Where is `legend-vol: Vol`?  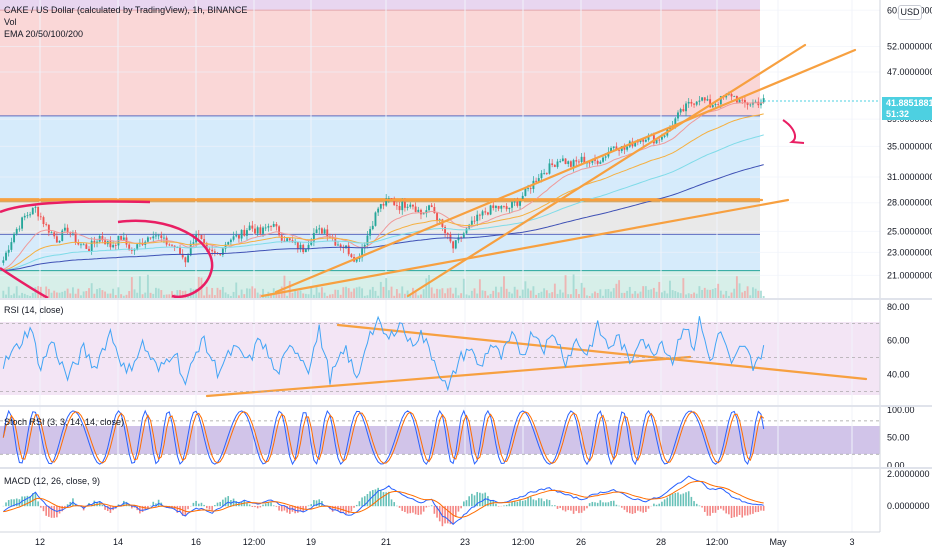
legend-vol: Vol is located at coordinates (10, 22).